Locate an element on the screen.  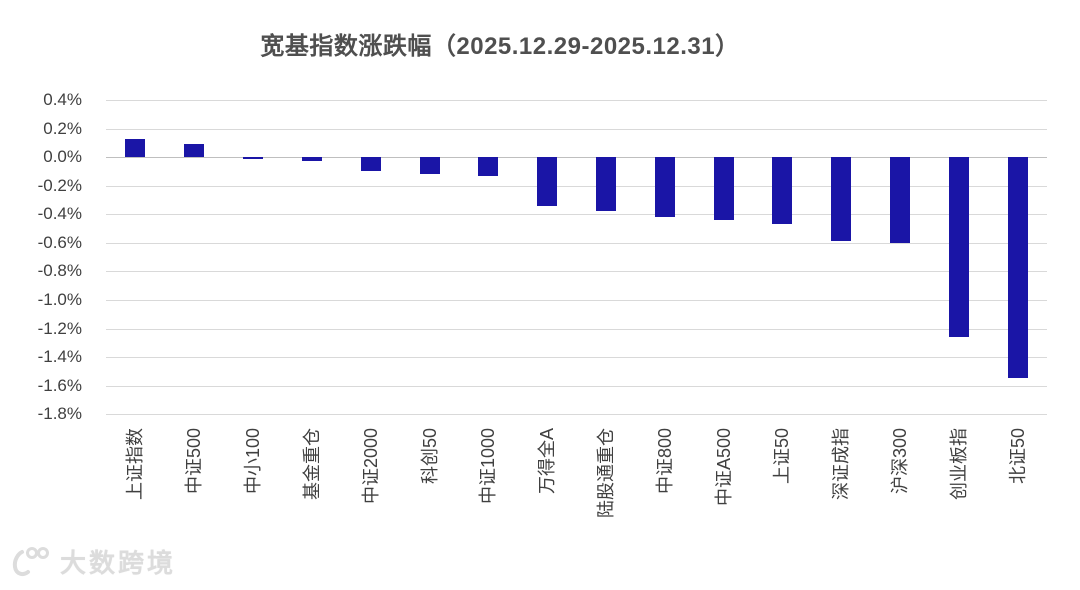
chart-bar-深证成指 is located at coordinates (841, 199).